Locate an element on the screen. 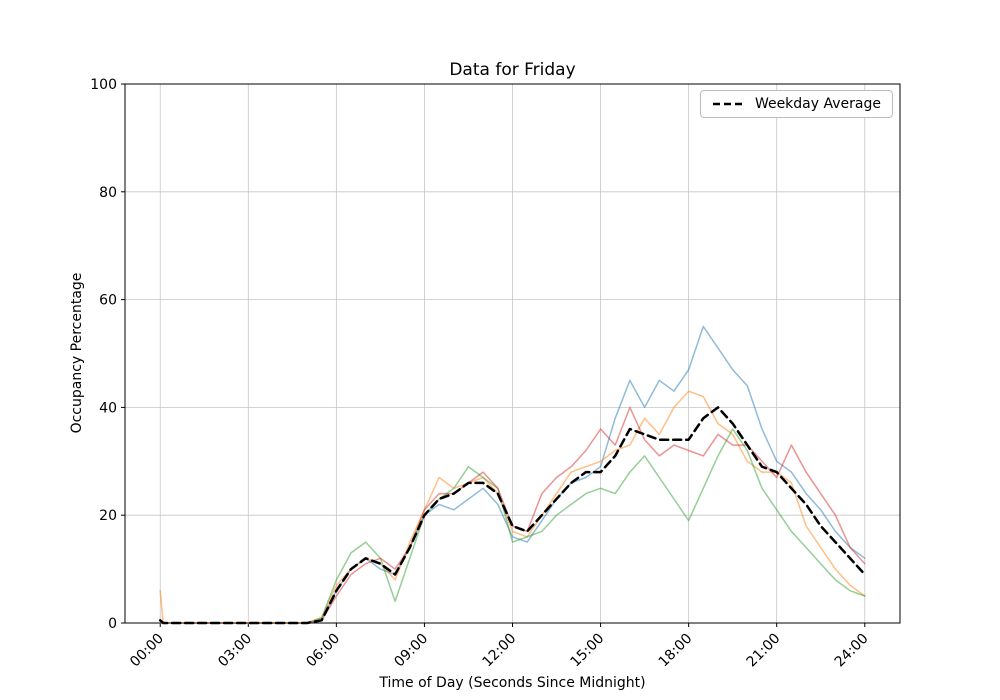 The image size is (1000, 700). x-axis-label: Time of Day (Seconds Since Midnight) is located at coordinates (512, 683).